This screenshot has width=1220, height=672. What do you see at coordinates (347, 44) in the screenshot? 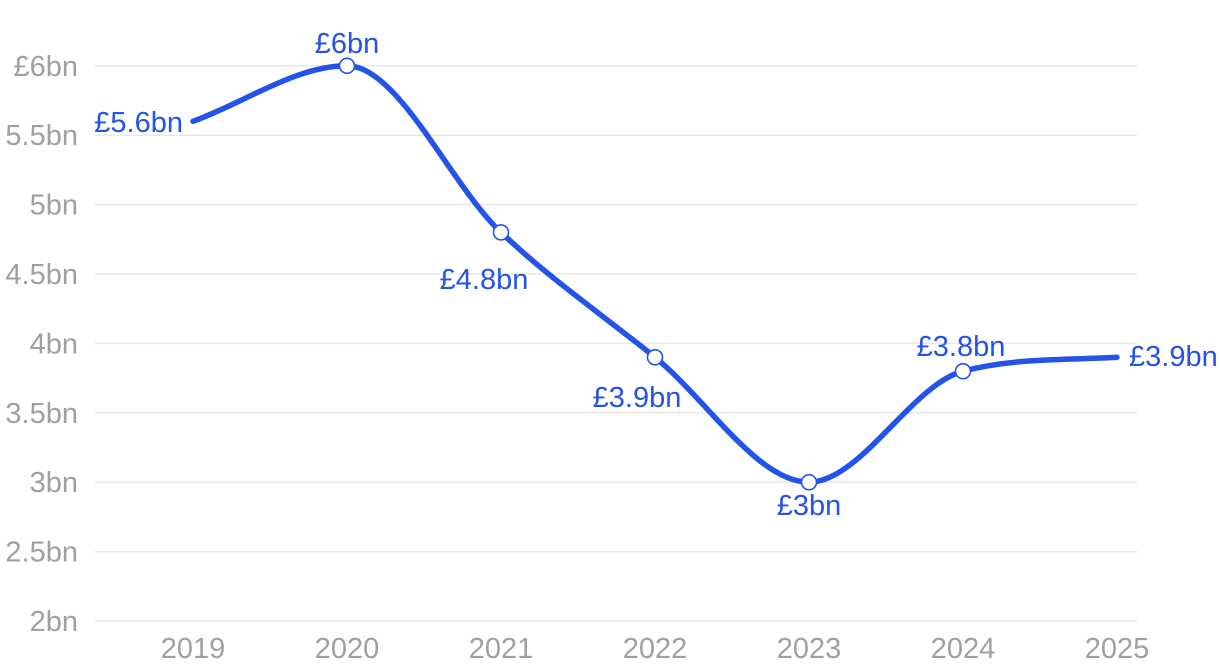
I see `data-point-label: £6bn` at bounding box center [347, 44].